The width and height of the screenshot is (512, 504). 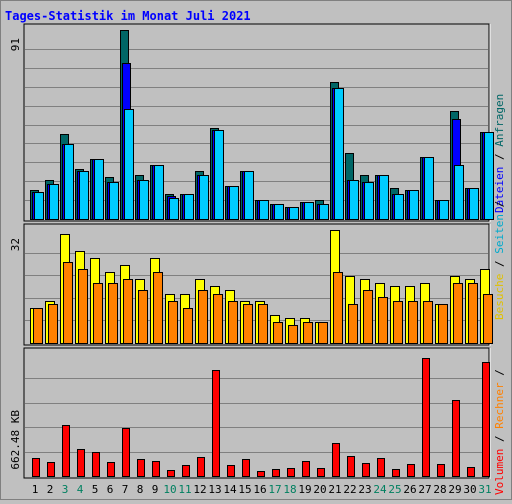 I want to click on x-tick-label: 6, so click(x=110, y=489).